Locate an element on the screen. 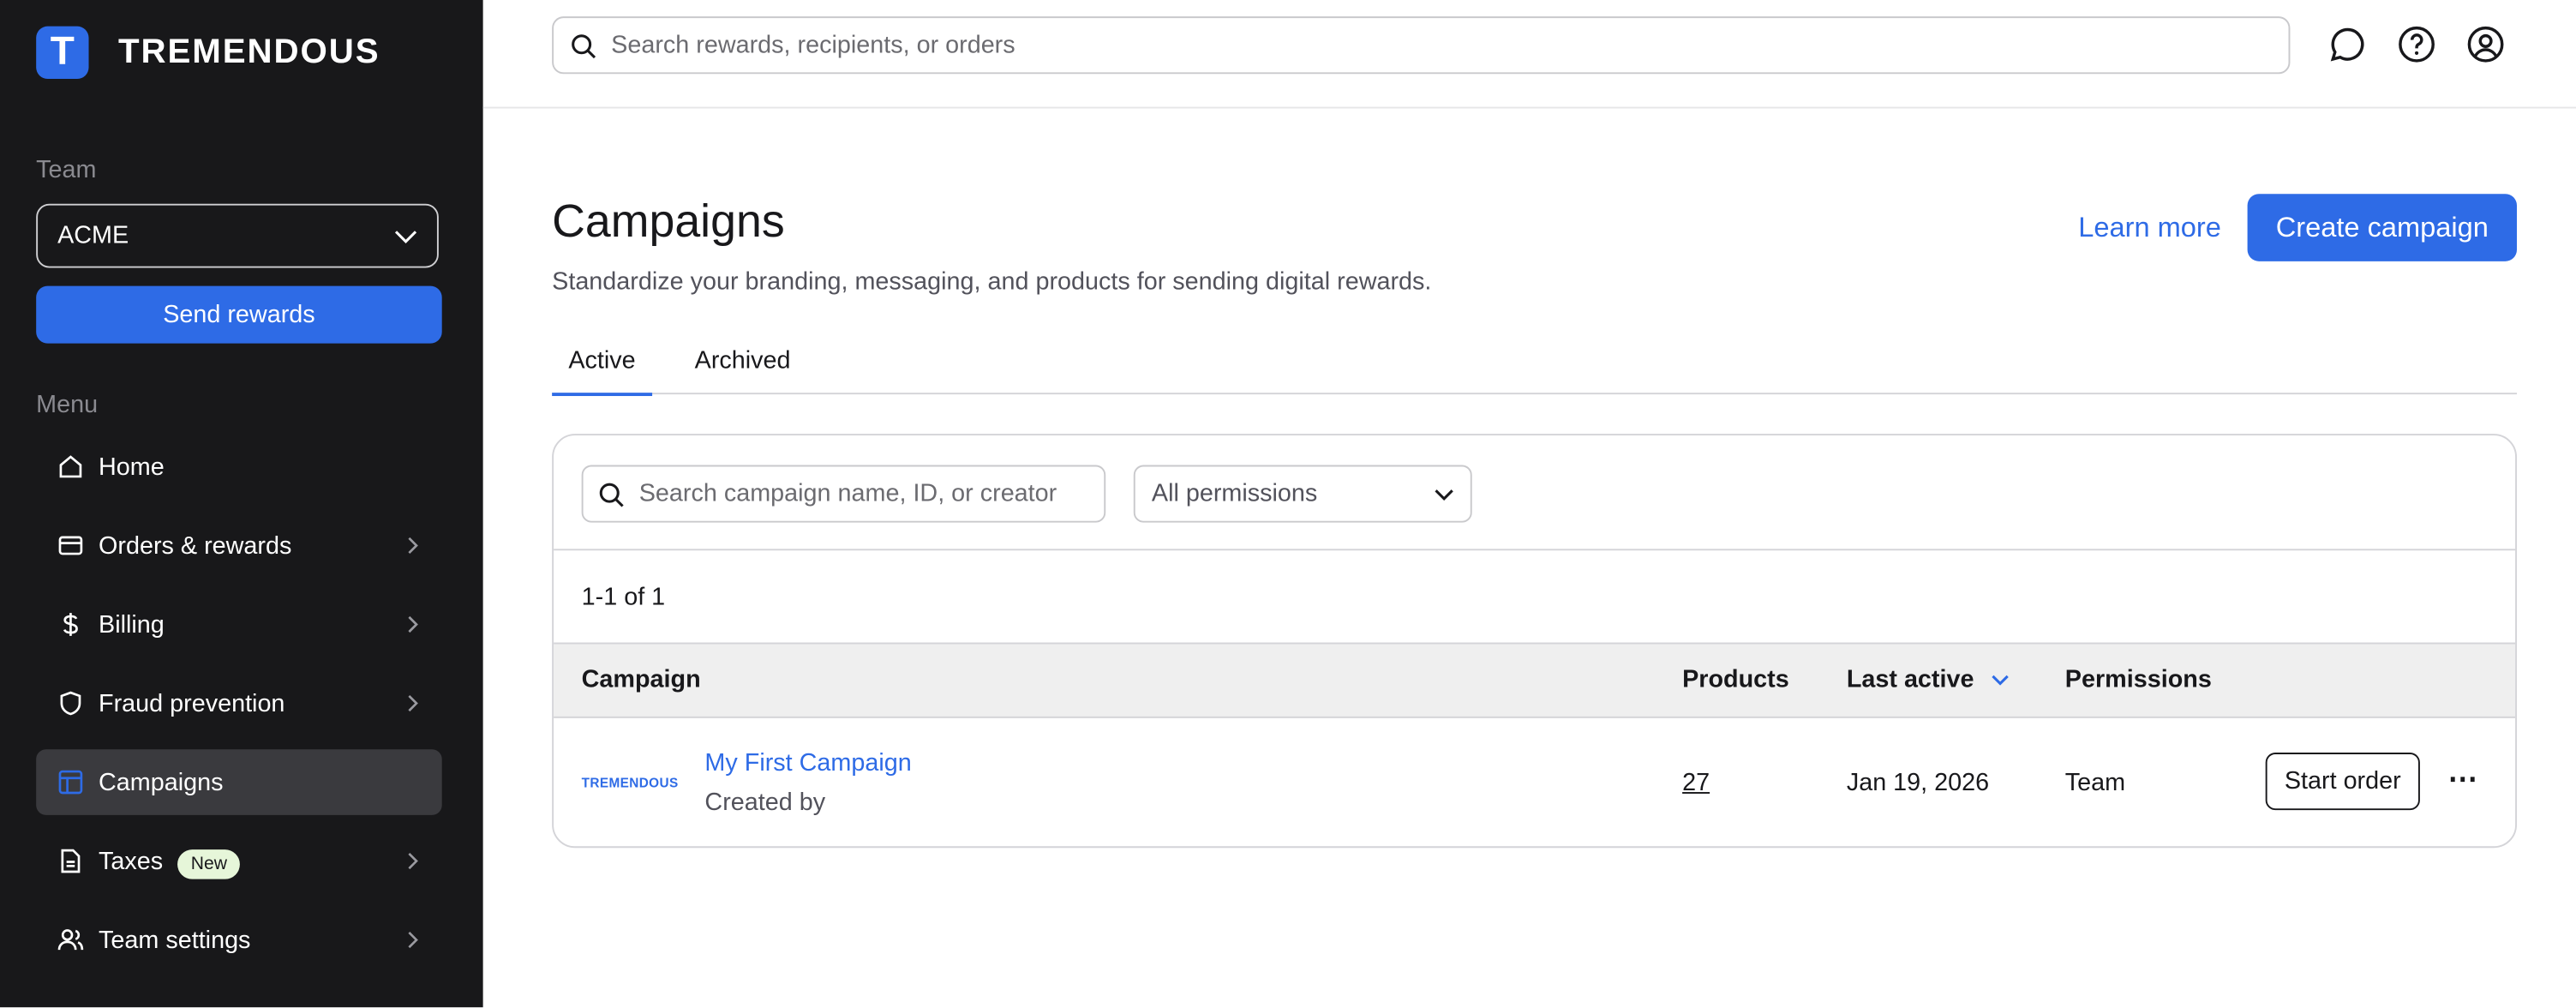 This screenshot has height=1008, width=2576. account-icon is located at coordinates (2486, 44).